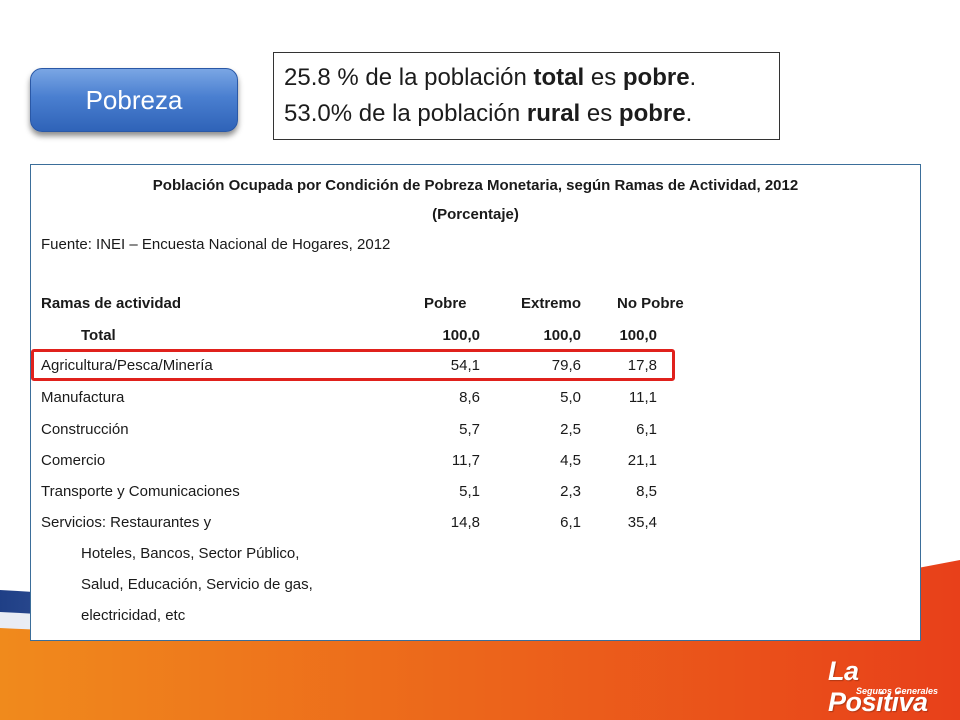 The width and height of the screenshot is (960, 720). What do you see at coordinates (111, 303) in the screenshot?
I see `header-ramas: Ramas de actividad` at bounding box center [111, 303].